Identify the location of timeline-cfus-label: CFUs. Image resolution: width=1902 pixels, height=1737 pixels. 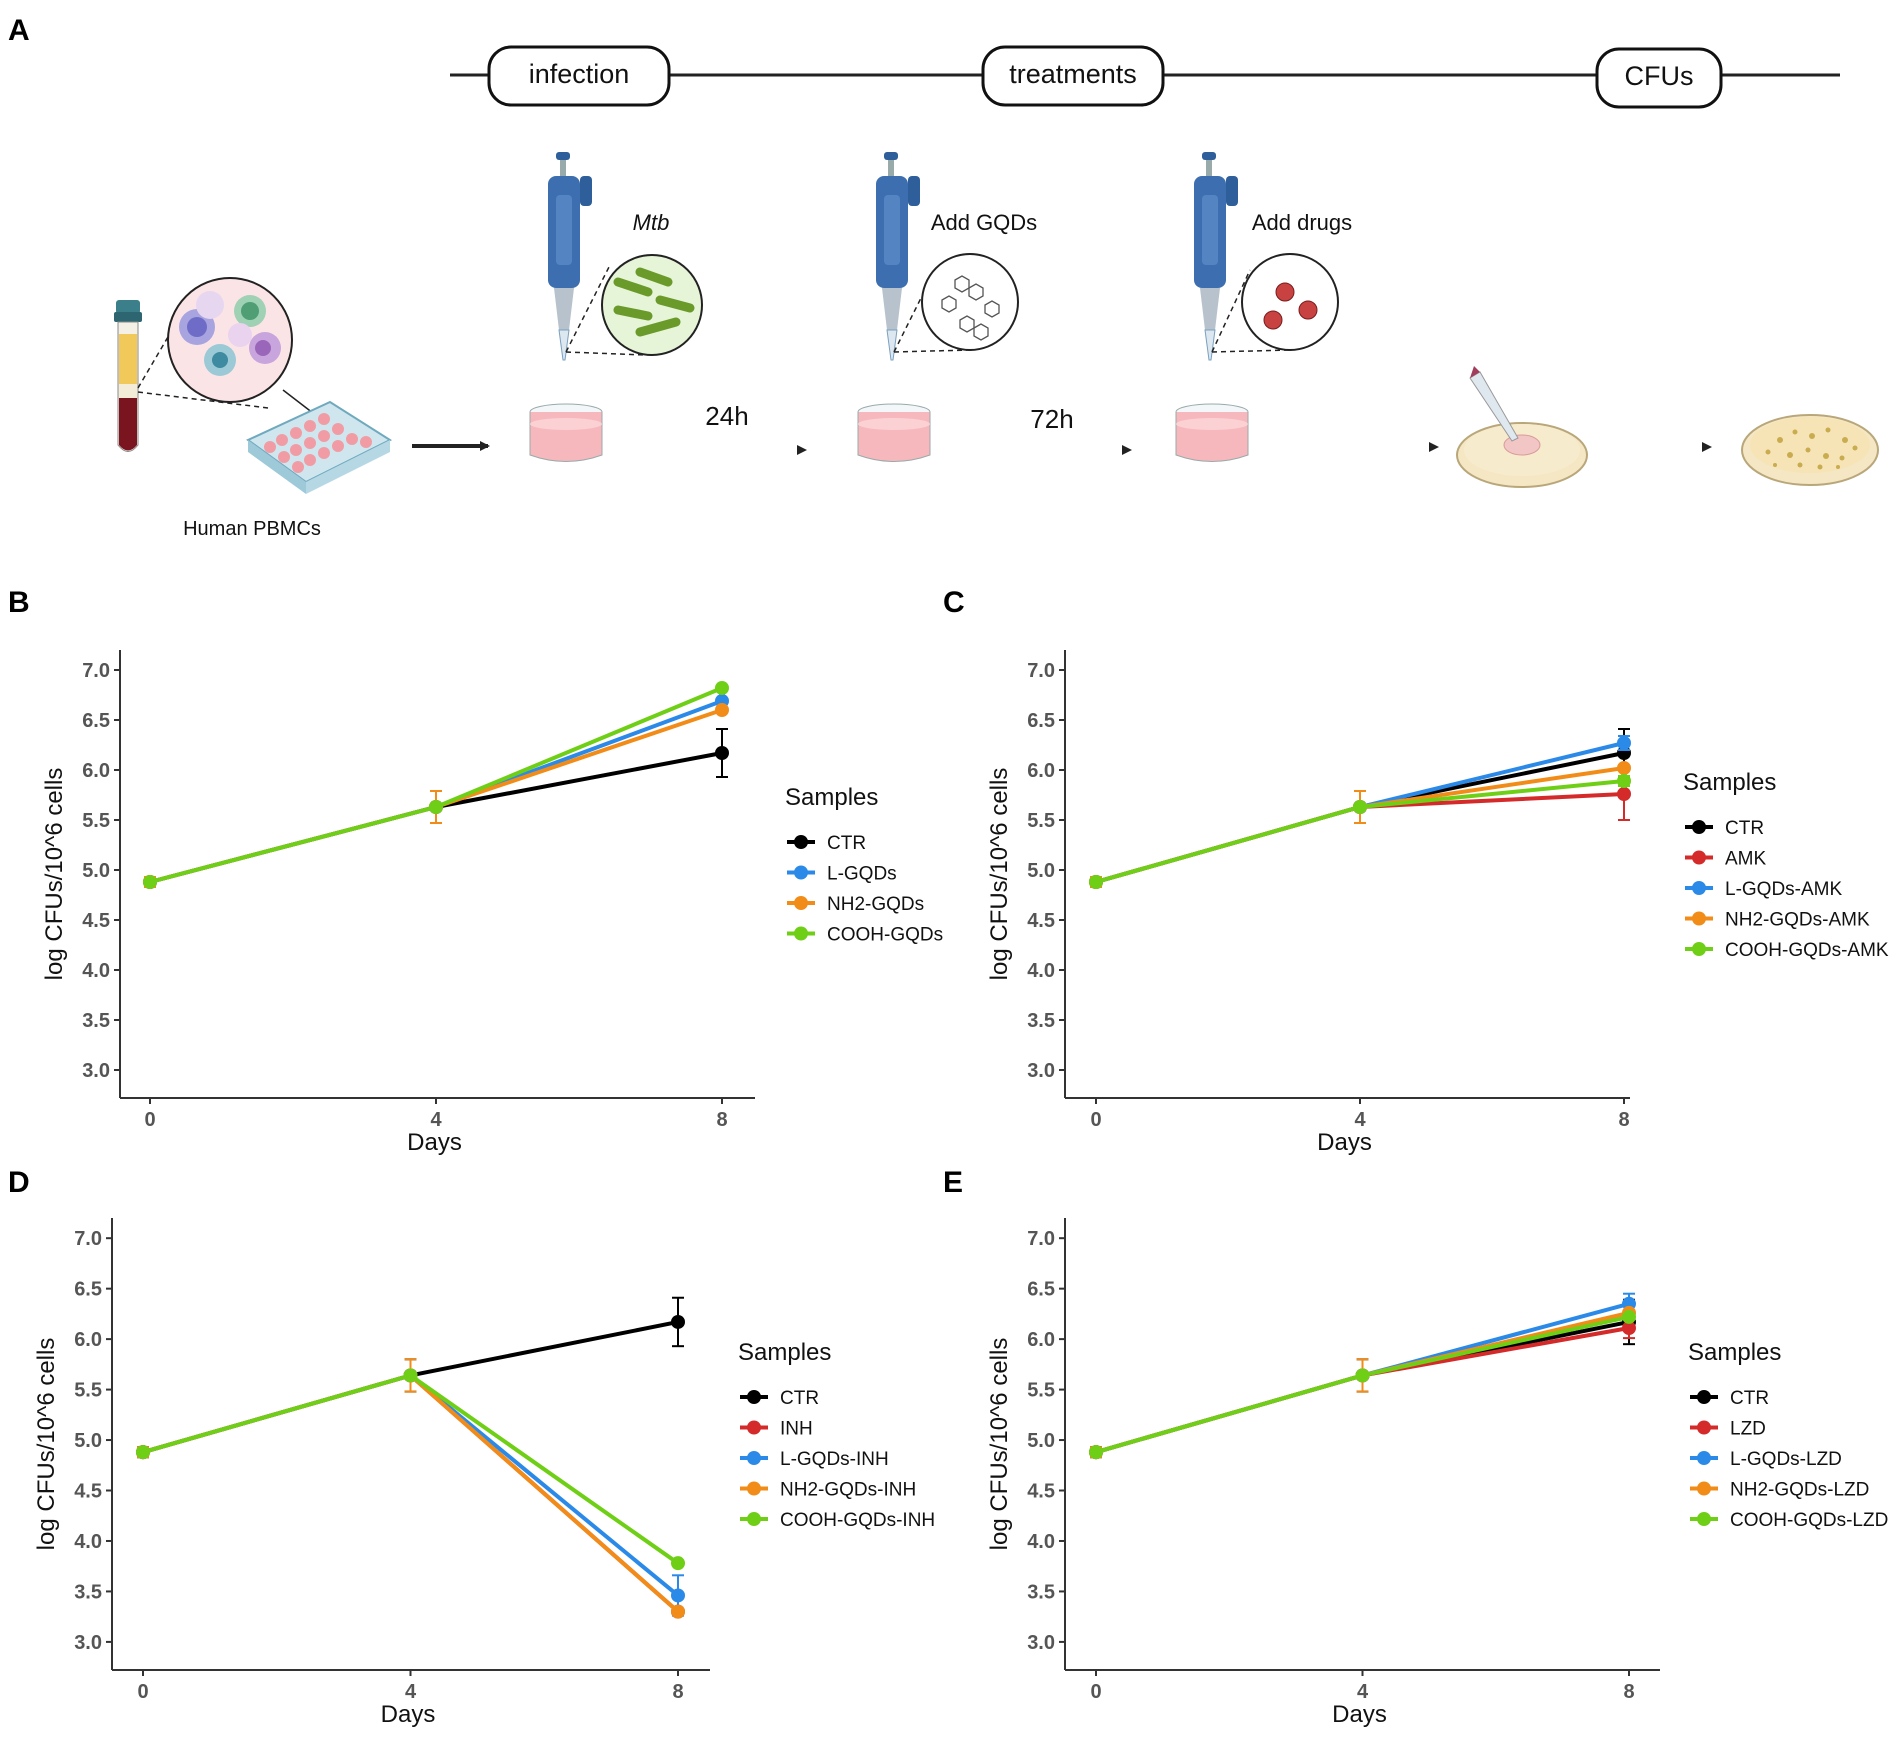
(1659, 76).